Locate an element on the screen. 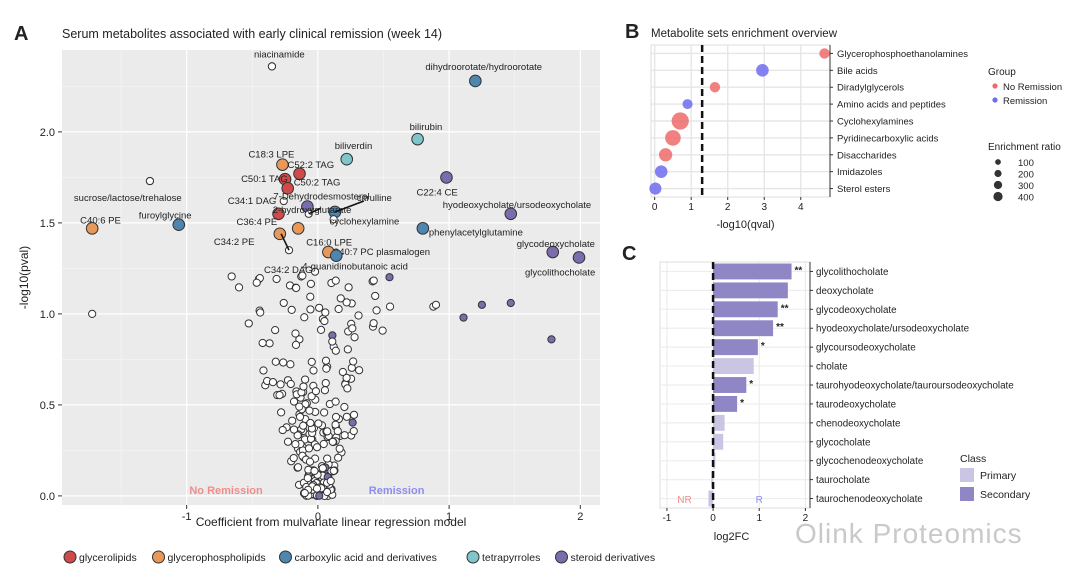 This screenshot has height=579, width=1080. panel-a-xtick-label: -1 is located at coordinates (187, 517).